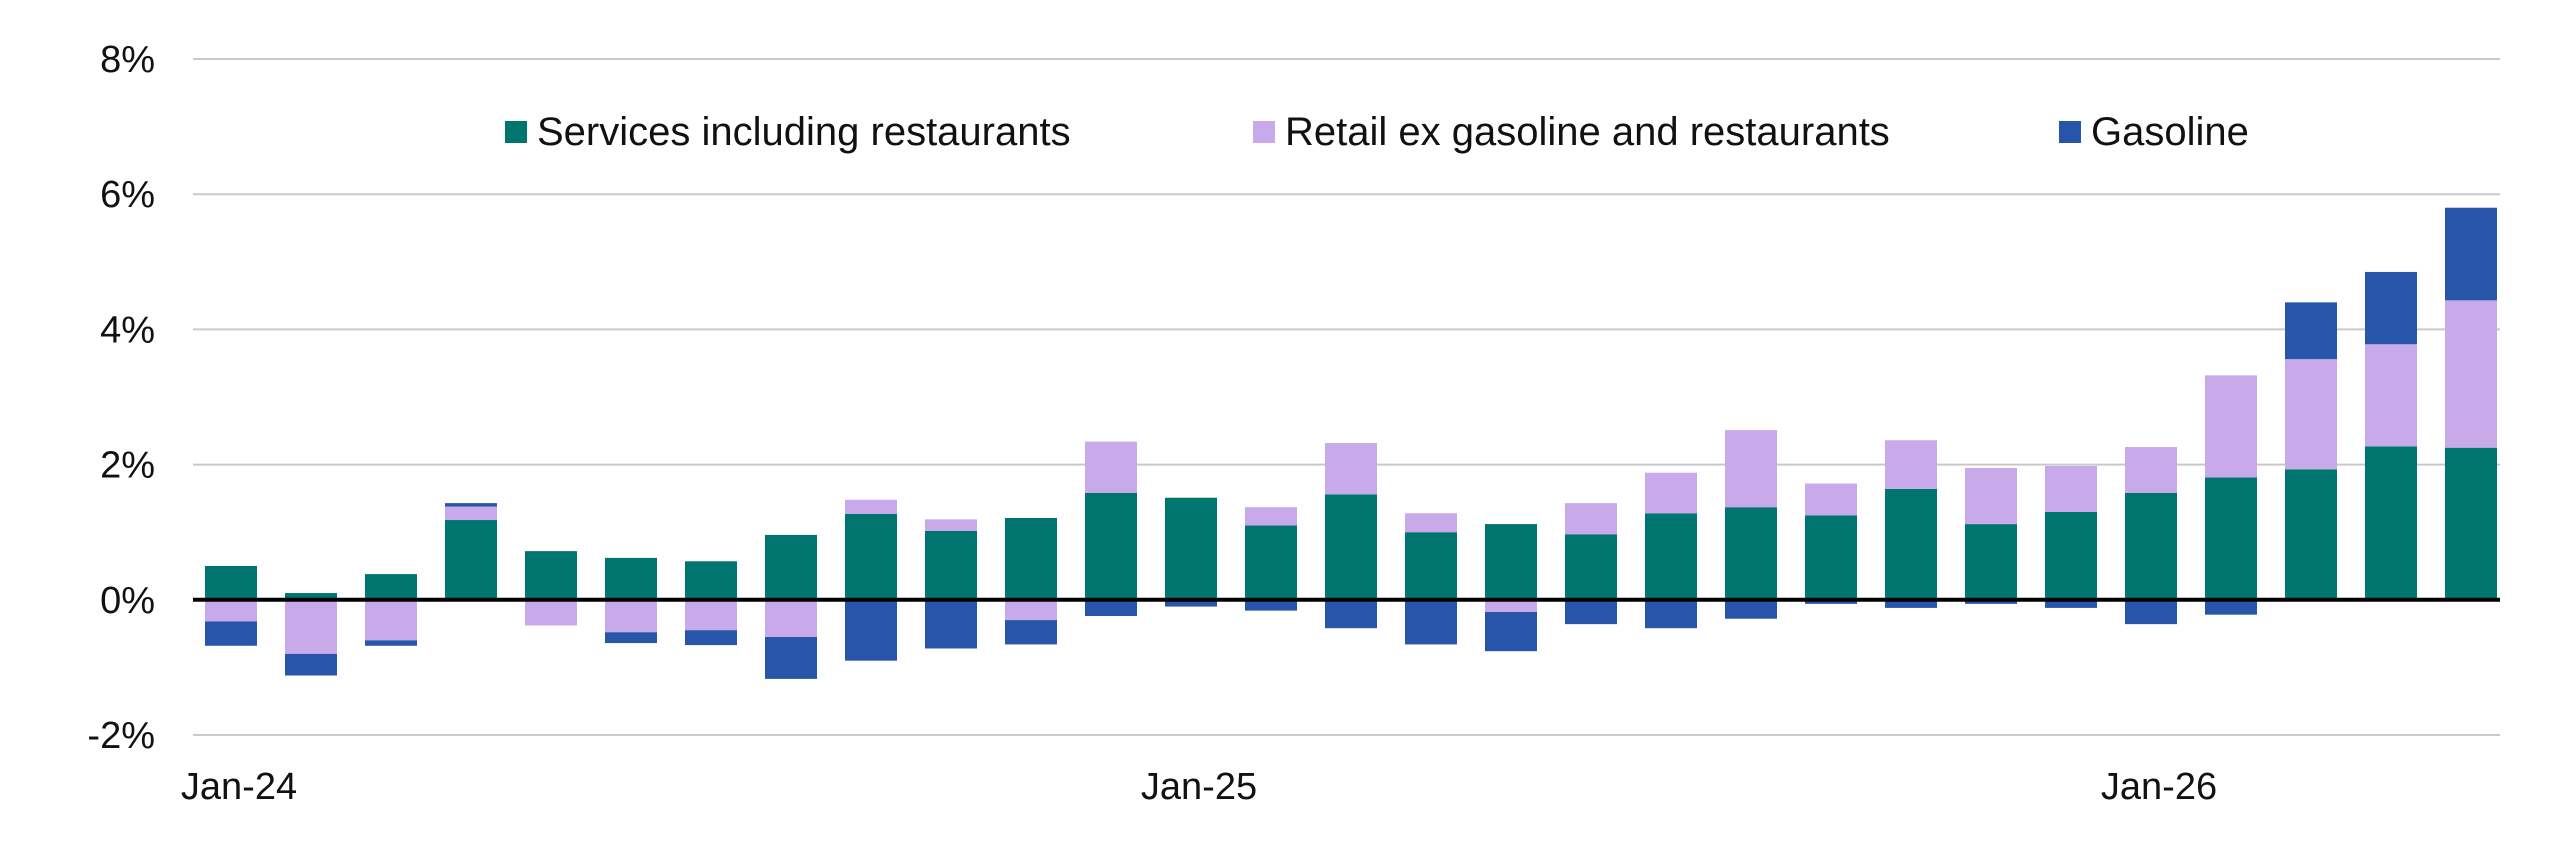 Image resolution: width=2560 pixels, height=853 pixels. Describe the element at coordinates (1264, 132) in the screenshot. I see `legend-retail-swatch` at that location.